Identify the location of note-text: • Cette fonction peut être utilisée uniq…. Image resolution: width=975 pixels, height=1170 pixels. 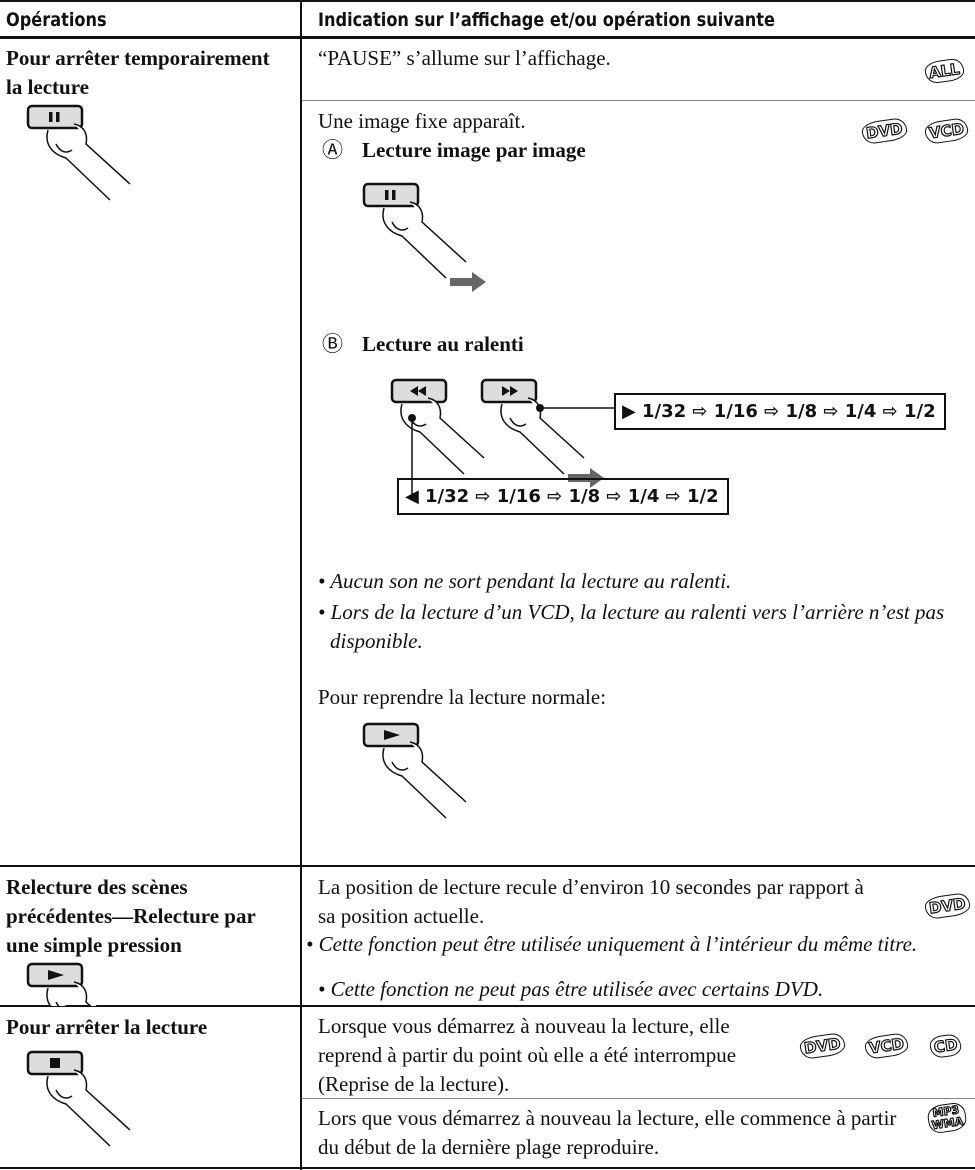
(612, 944).